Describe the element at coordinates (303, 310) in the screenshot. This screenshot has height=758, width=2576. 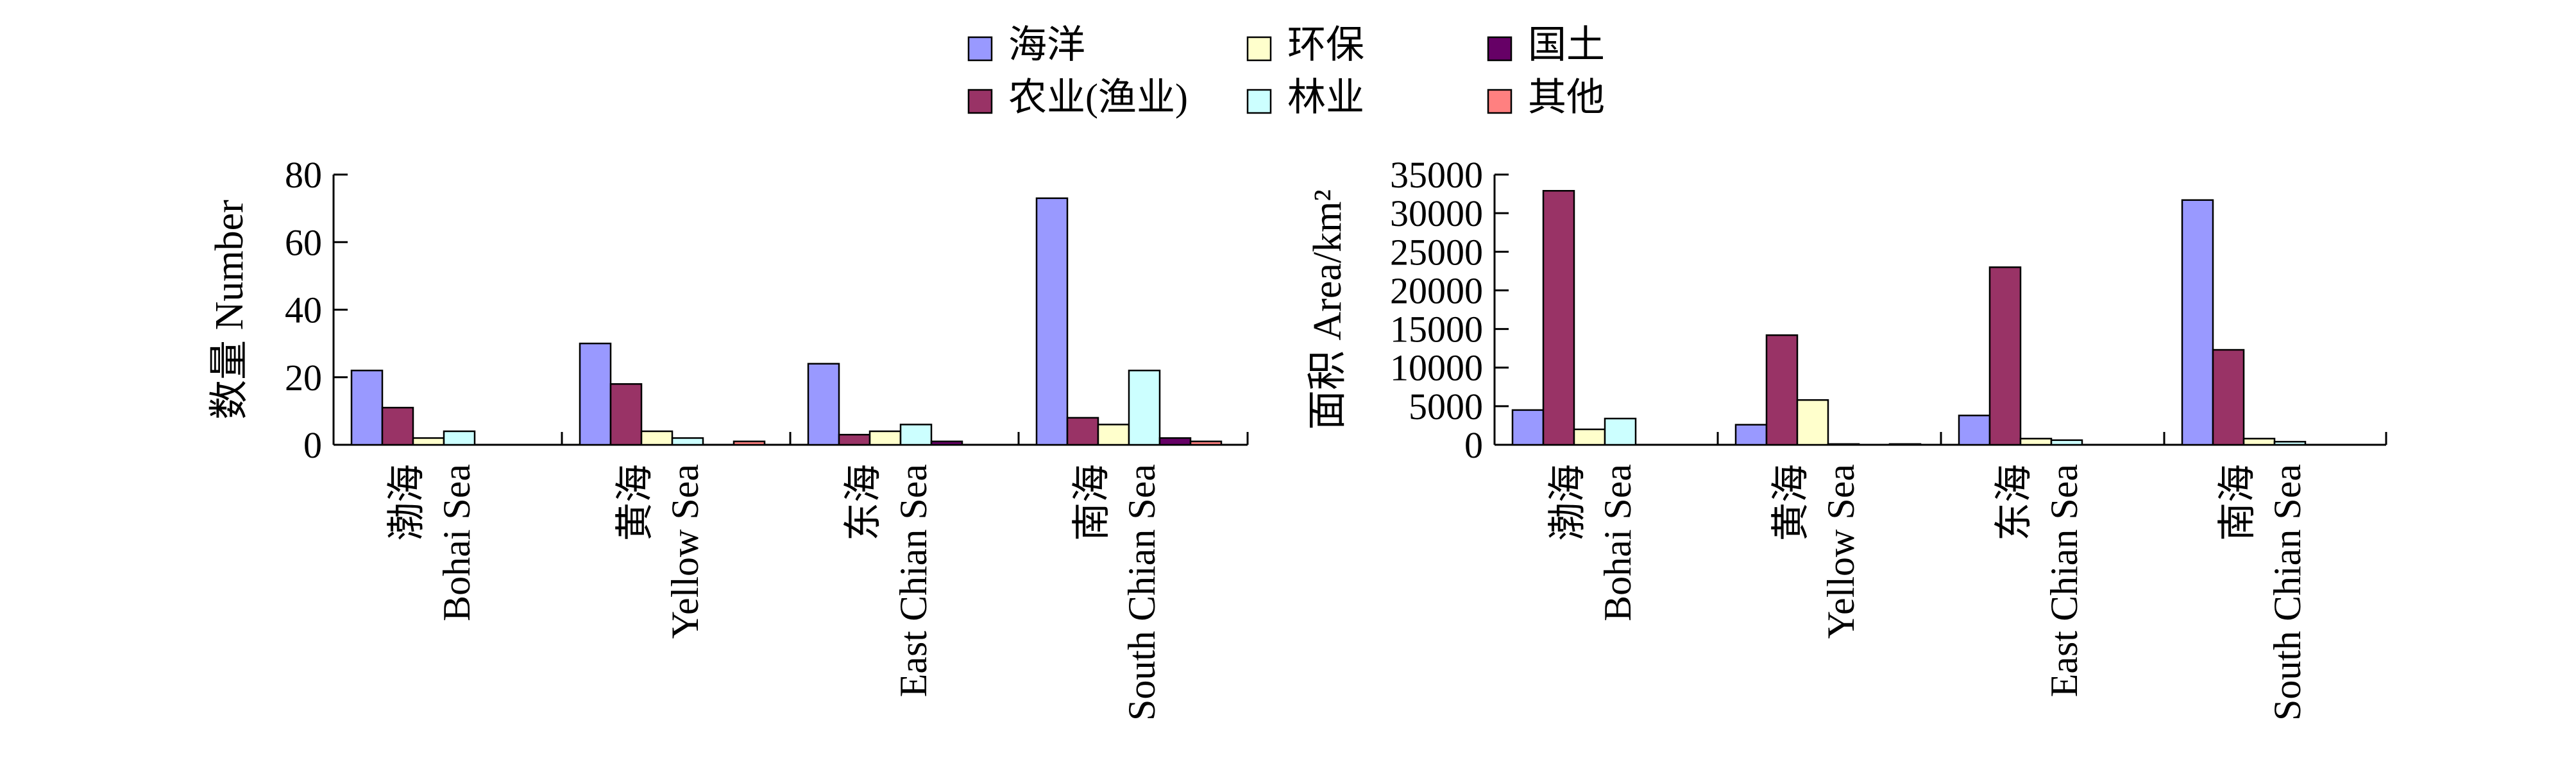
I see `y-tick-label: 40` at that location.